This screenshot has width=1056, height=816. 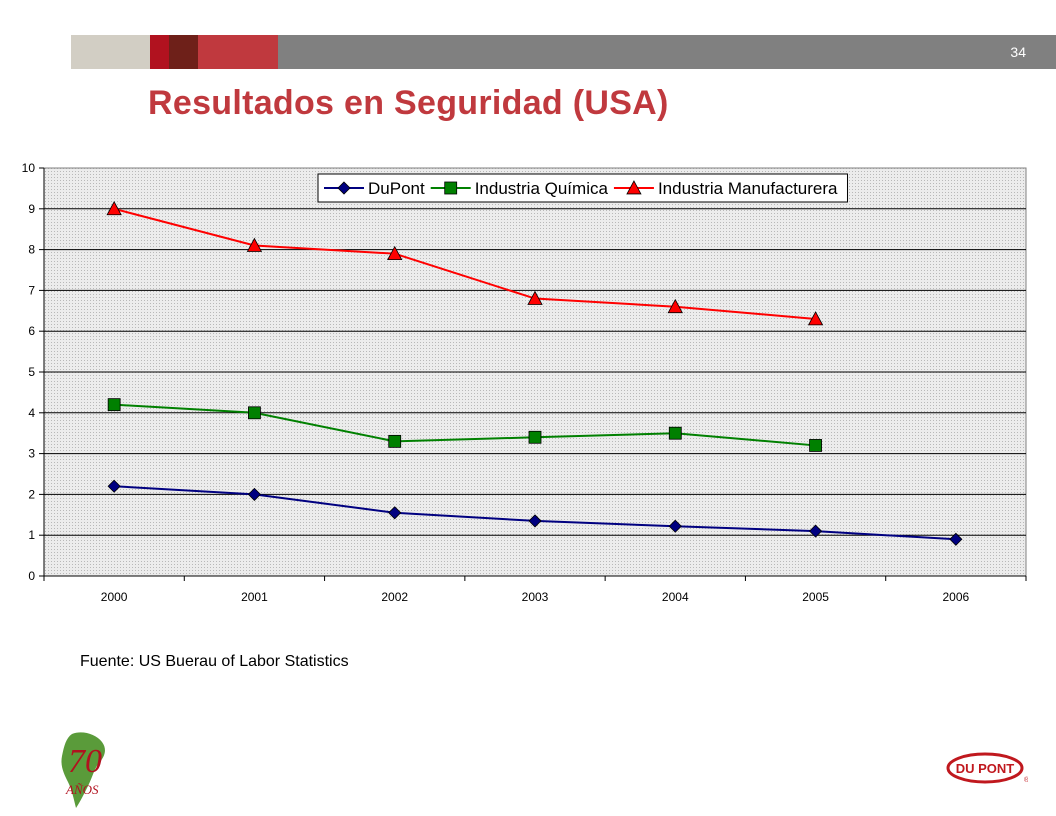 I want to click on y-tick-label: 10, so click(x=29, y=168).